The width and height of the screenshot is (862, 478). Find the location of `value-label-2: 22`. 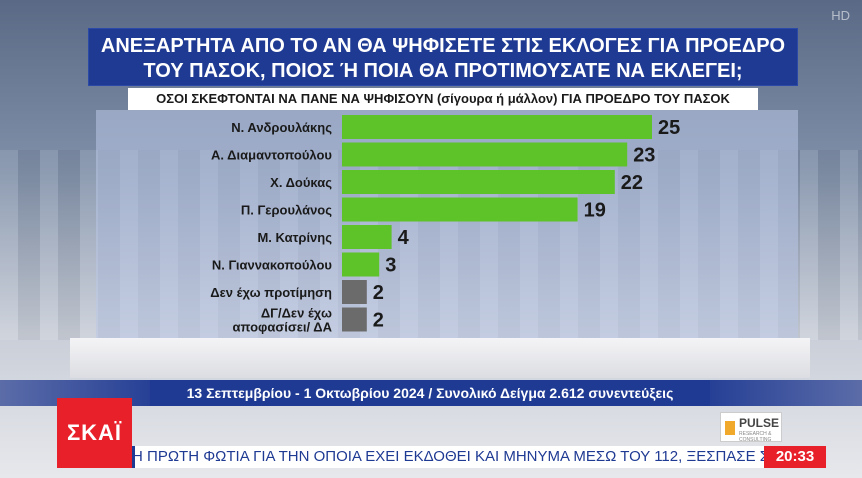

value-label-2: 22 is located at coordinates (632, 183).